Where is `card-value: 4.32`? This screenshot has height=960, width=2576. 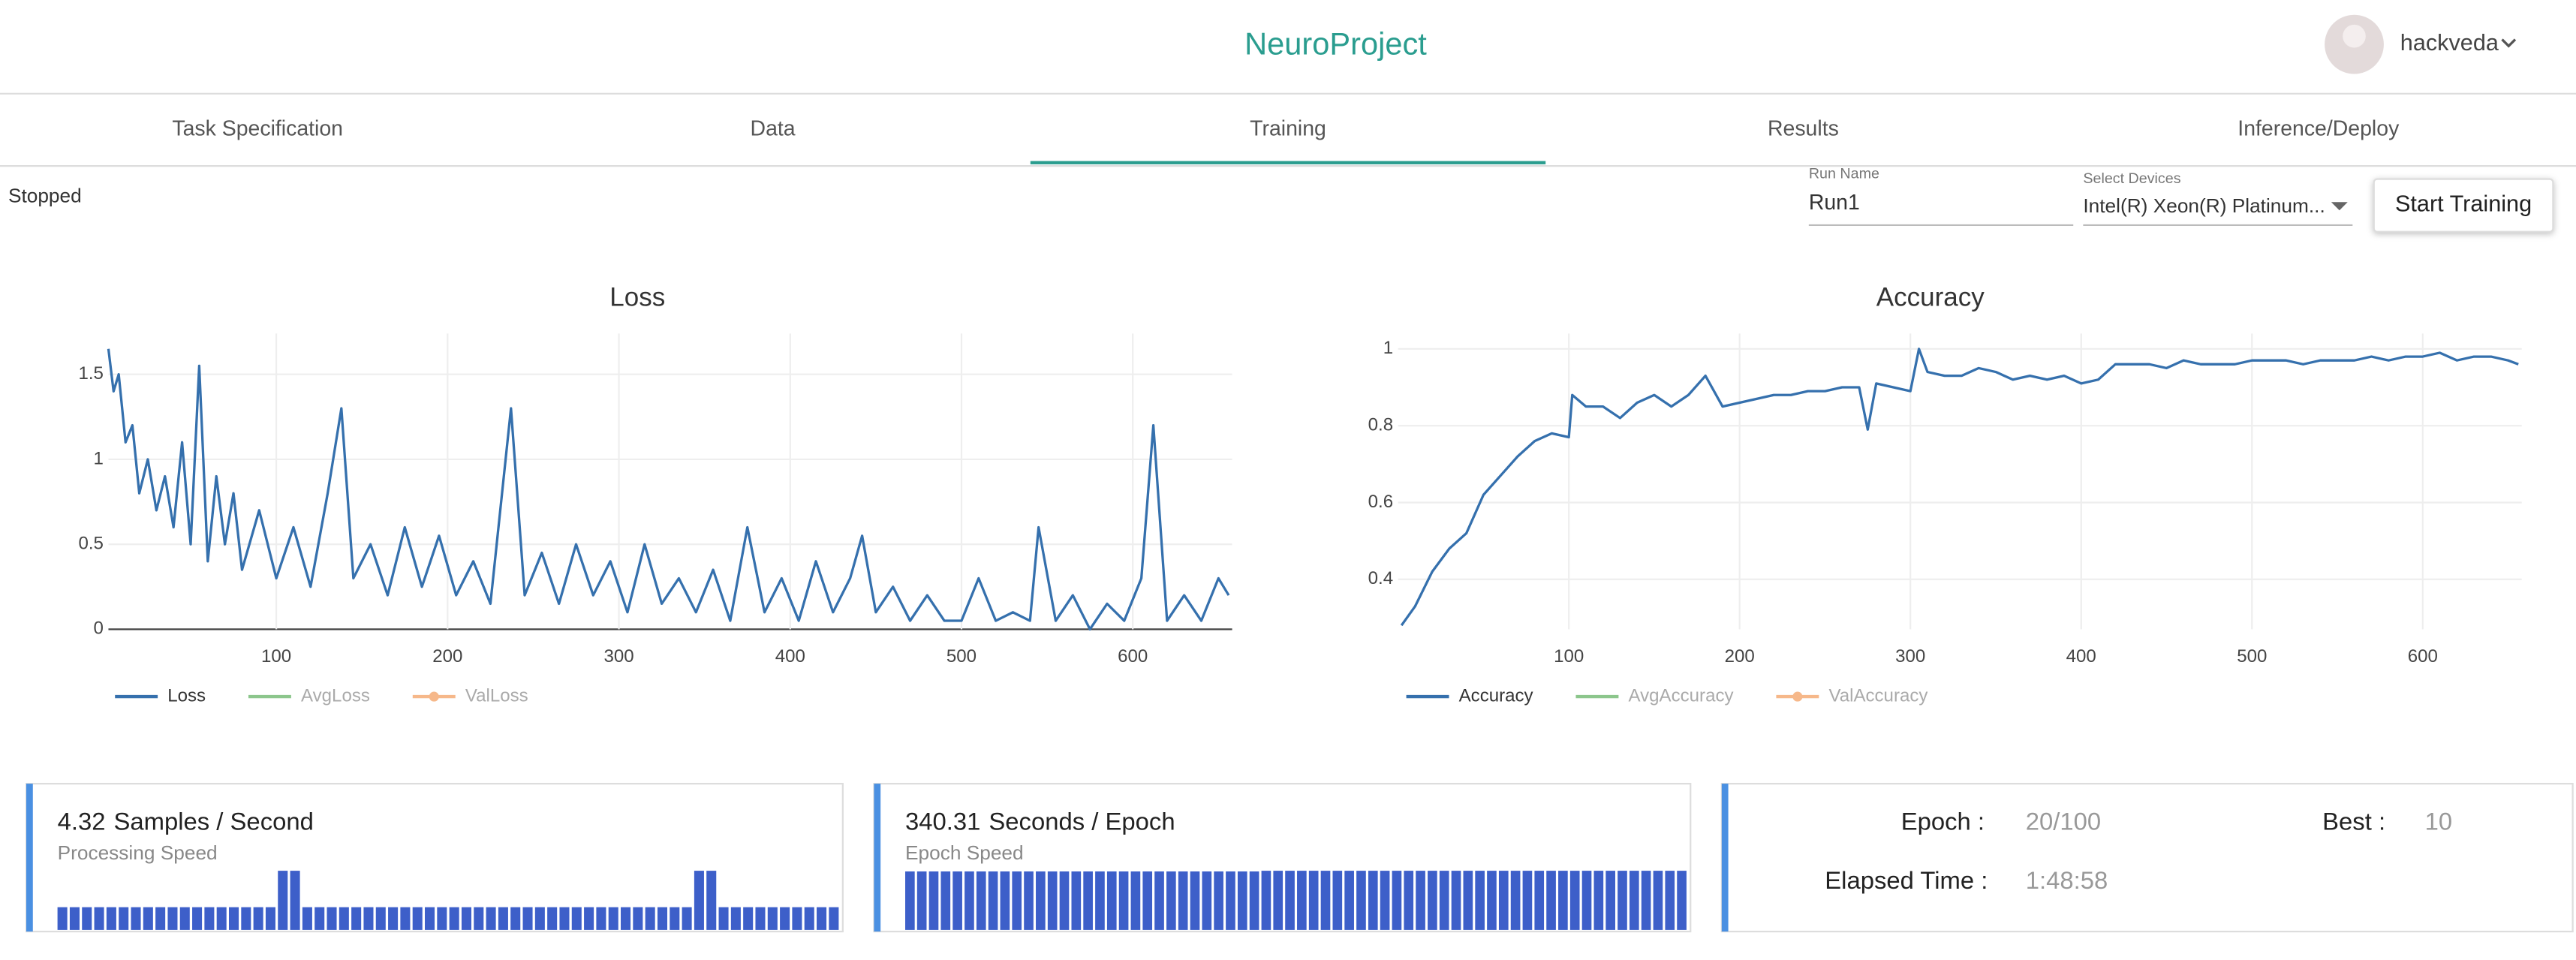 card-value: 4.32 is located at coordinates (82, 821).